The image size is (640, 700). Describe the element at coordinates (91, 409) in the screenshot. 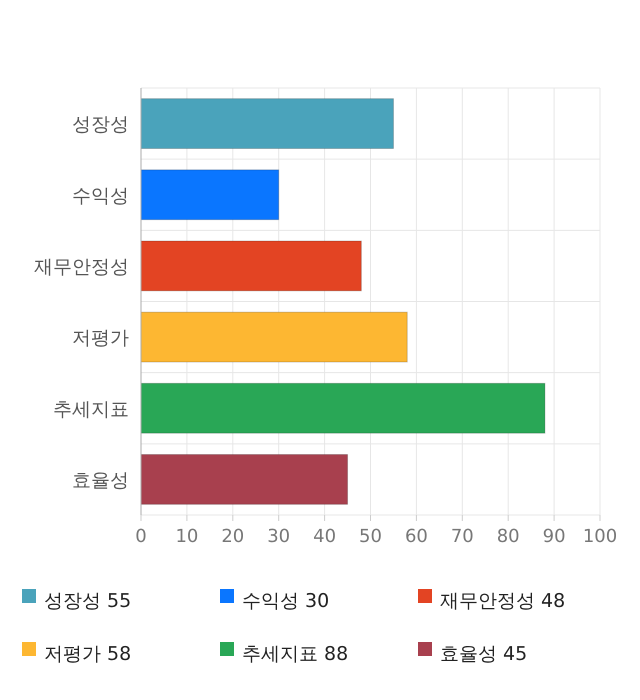

I see `y-tick-label: 추세지표` at that location.